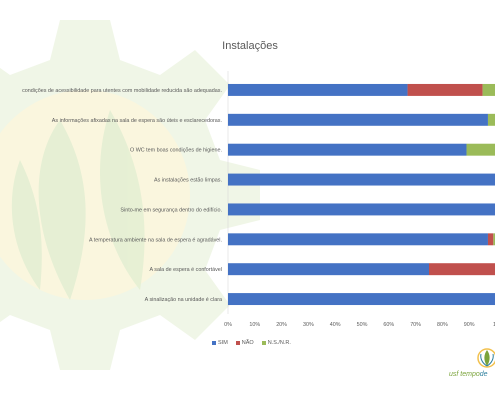 Image resolution: width=495 pixels, height=400 pixels. What do you see at coordinates (247, 343) in the screenshot?
I see `legend-label-nao: NÃO` at bounding box center [247, 343].